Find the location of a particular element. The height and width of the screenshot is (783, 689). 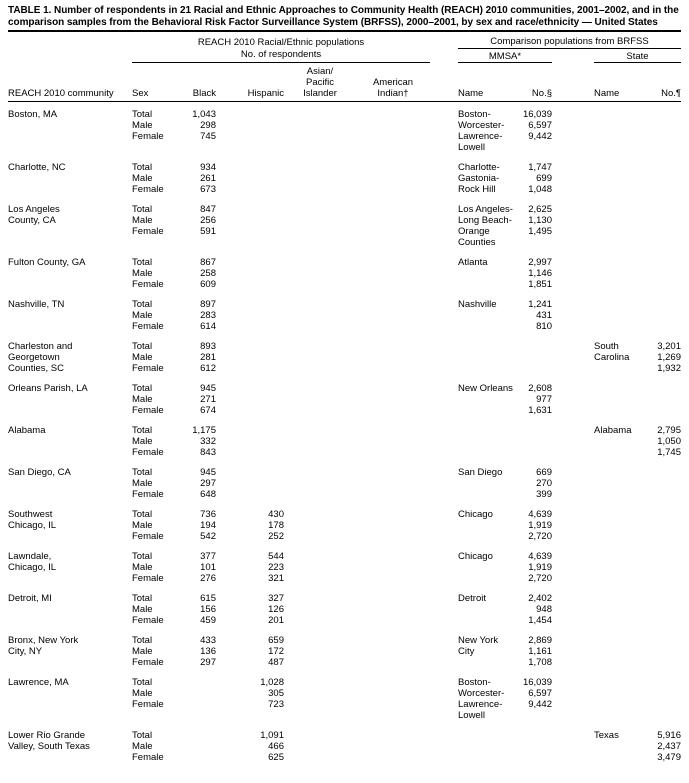

cell-line: 945 is located at coordinates (208, 472).